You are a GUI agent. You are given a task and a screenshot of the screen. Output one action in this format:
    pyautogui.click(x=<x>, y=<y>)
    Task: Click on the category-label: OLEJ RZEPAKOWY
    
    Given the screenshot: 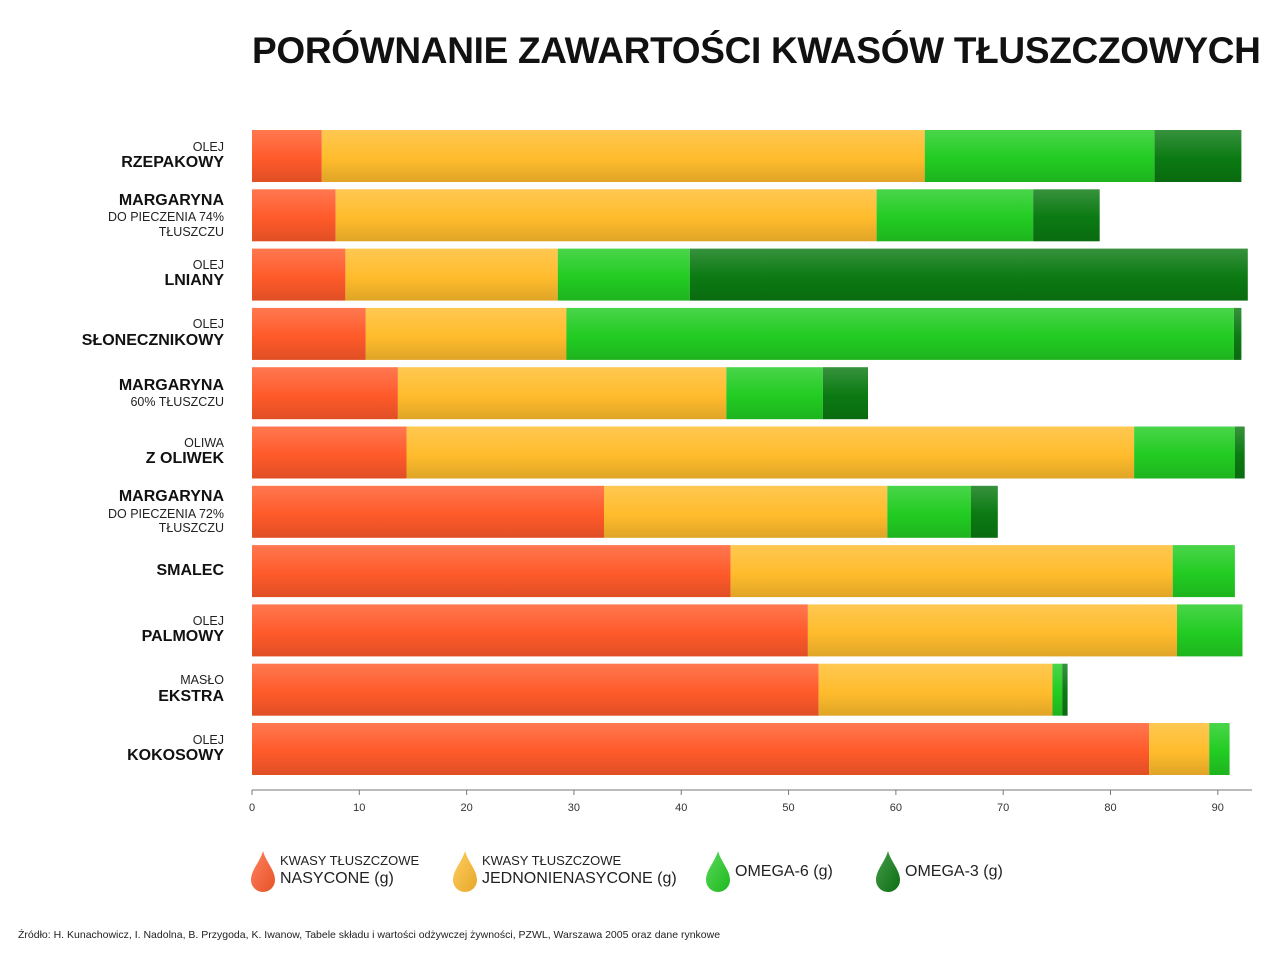 What is the action you would take?
    pyautogui.click(x=172, y=156)
    